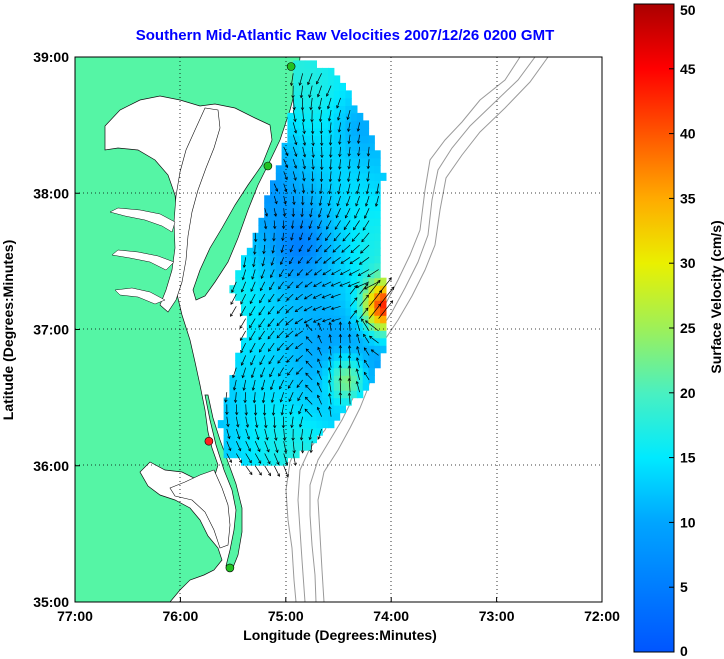 The image size is (724, 659). Describe the element at coordinates (688, 198) in the screenshot. I see `colorbar-tick-label: 35` at that location.